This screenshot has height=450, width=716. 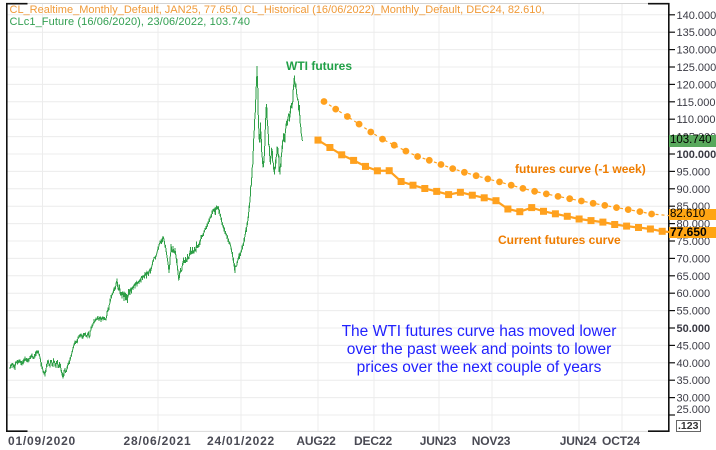 I want to click on svg-text: 115.000, so click(x=696, y=103).